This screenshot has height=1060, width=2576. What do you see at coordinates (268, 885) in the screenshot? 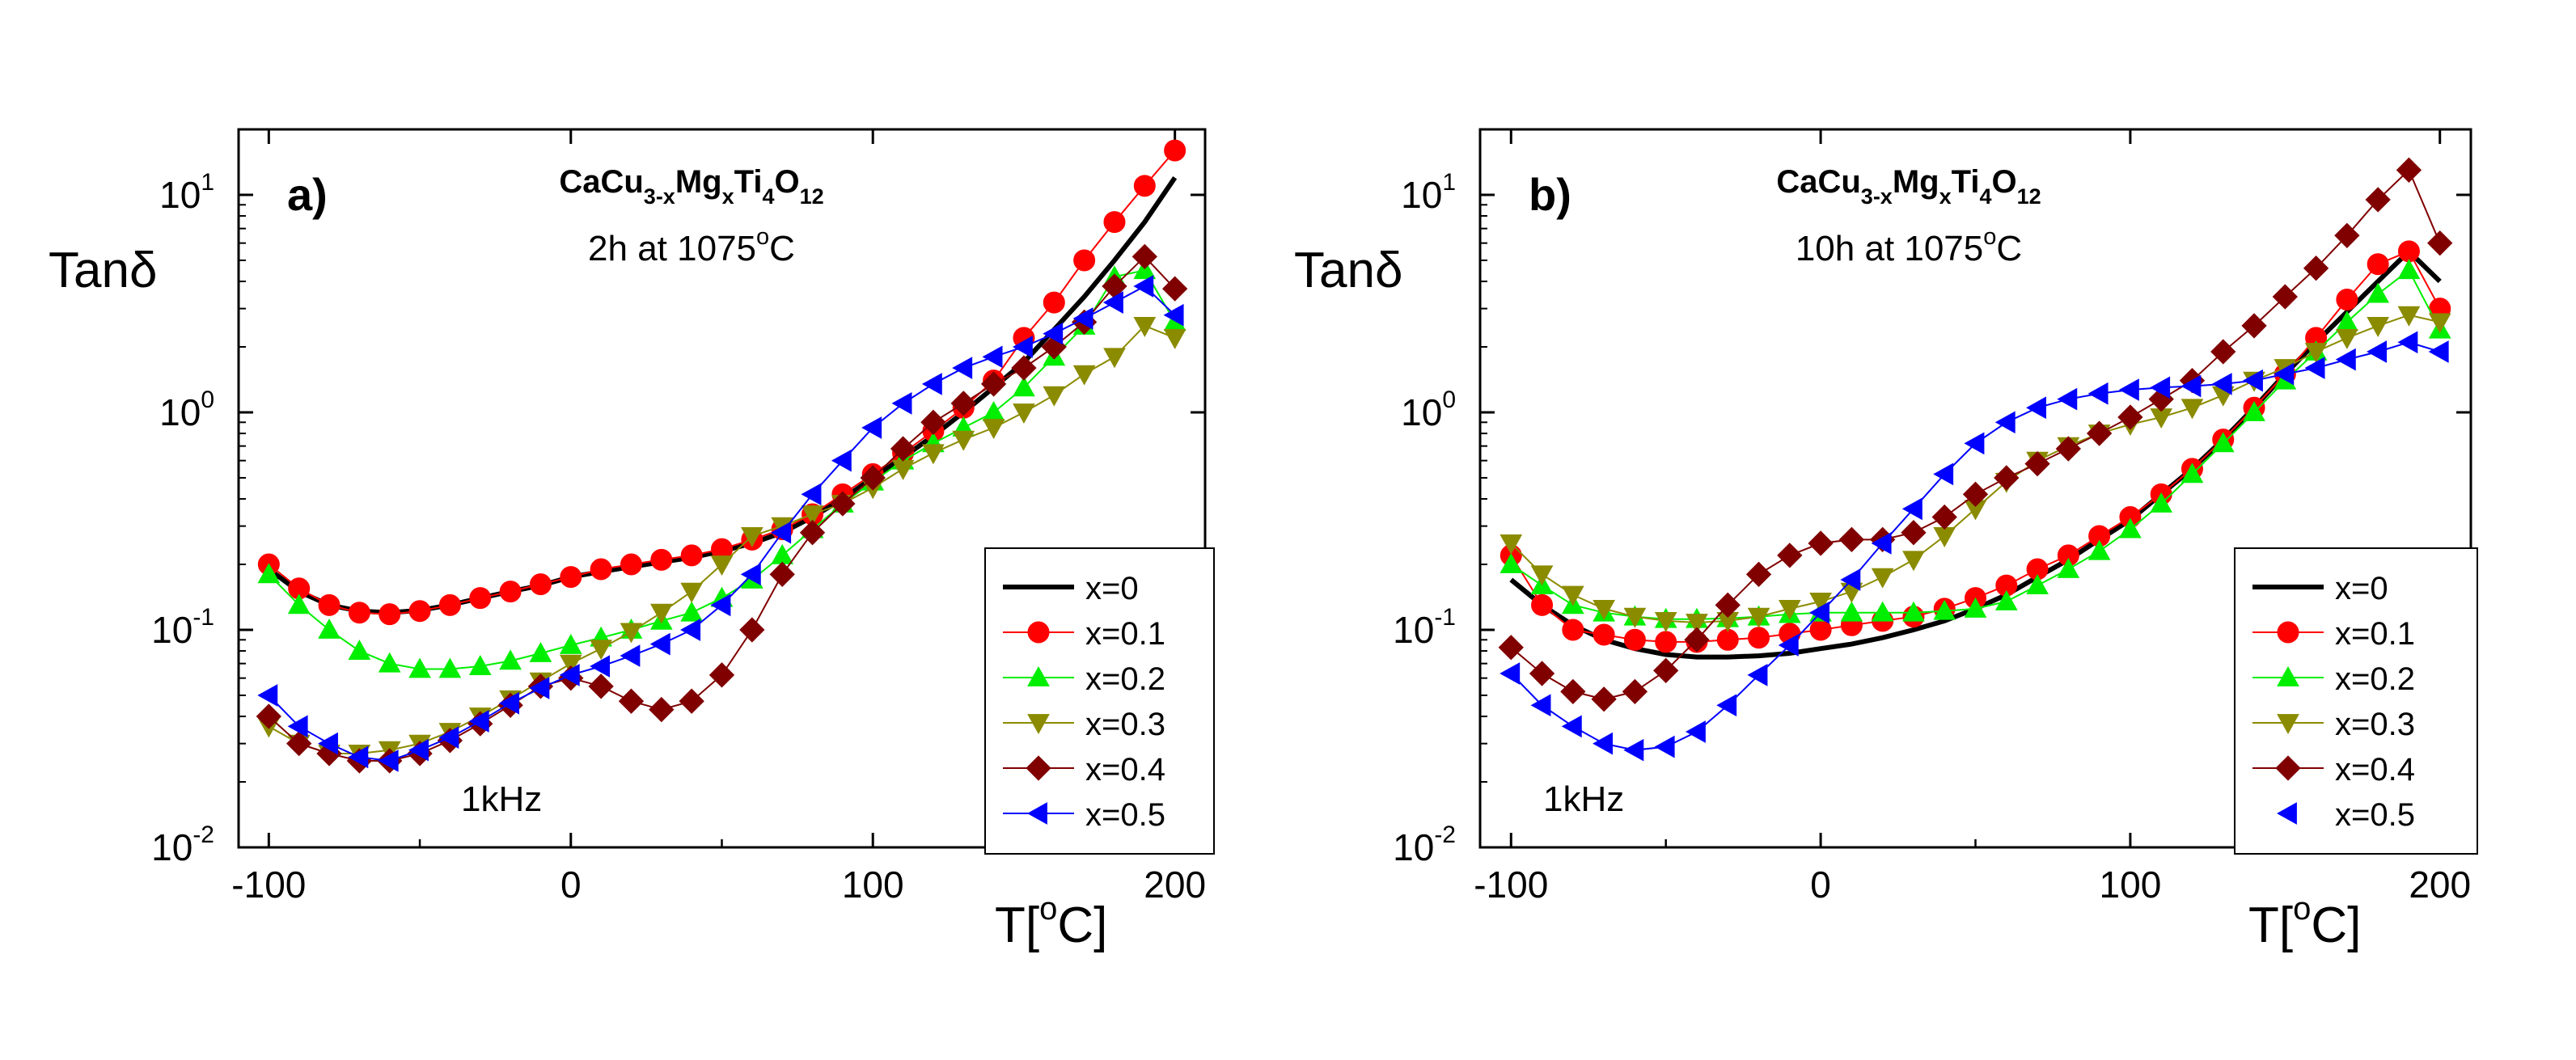
I see `x-tick-label: -100` at bounding box center [268, 885].